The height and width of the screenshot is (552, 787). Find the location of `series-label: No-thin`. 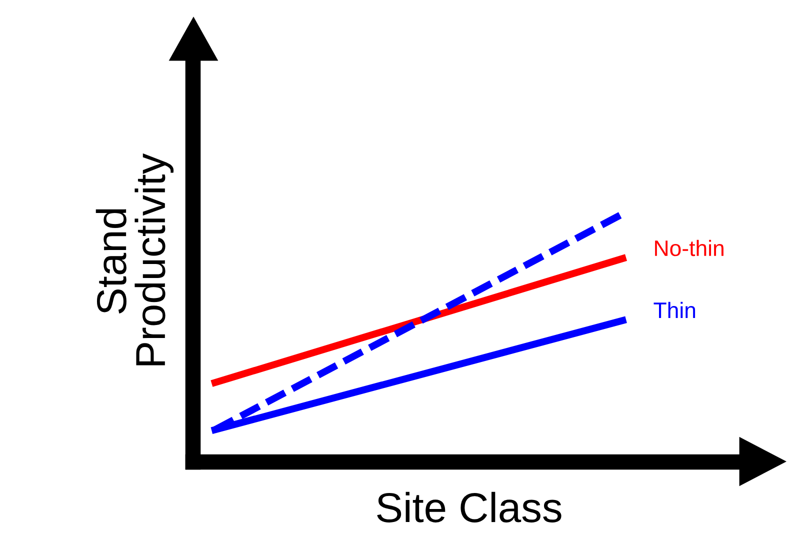

series-label: No-thin is located at coordinates (689, 248).